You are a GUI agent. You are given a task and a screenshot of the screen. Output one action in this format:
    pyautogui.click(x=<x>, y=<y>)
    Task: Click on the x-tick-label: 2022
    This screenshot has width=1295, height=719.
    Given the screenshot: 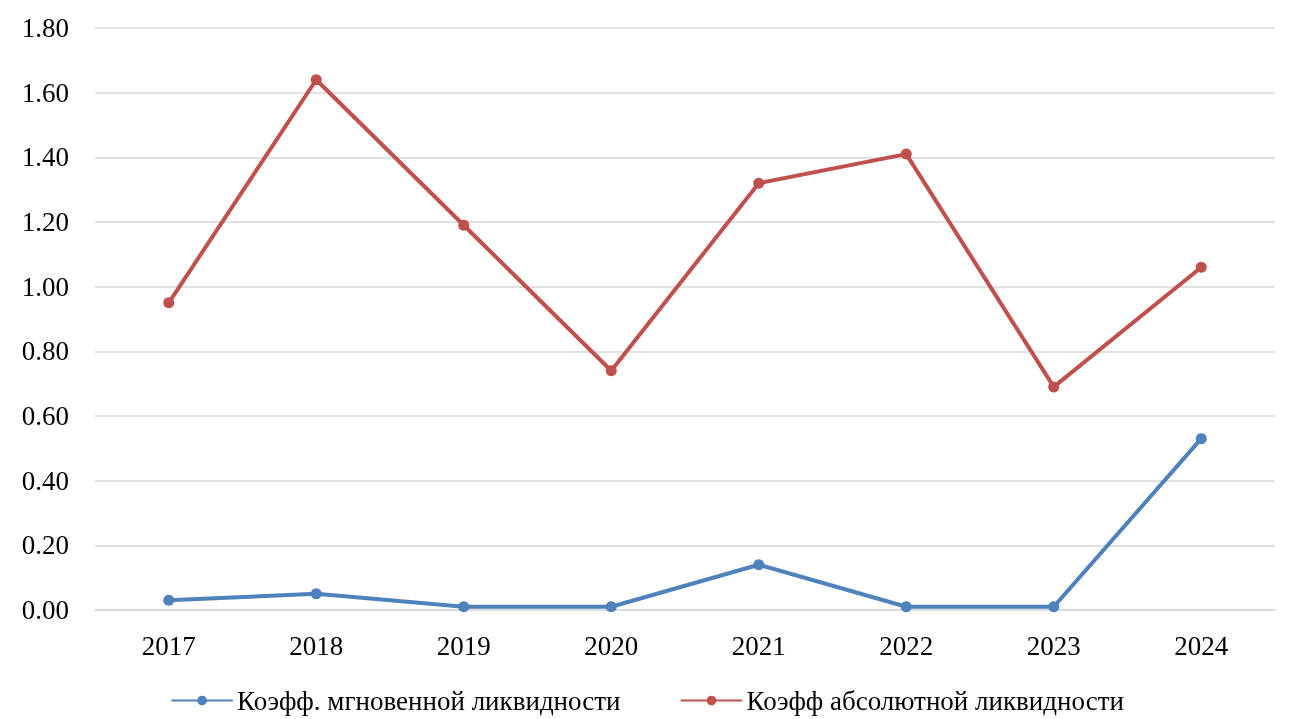 What is the action you would take?
    pyautogui.click(x=906, y=645)
    